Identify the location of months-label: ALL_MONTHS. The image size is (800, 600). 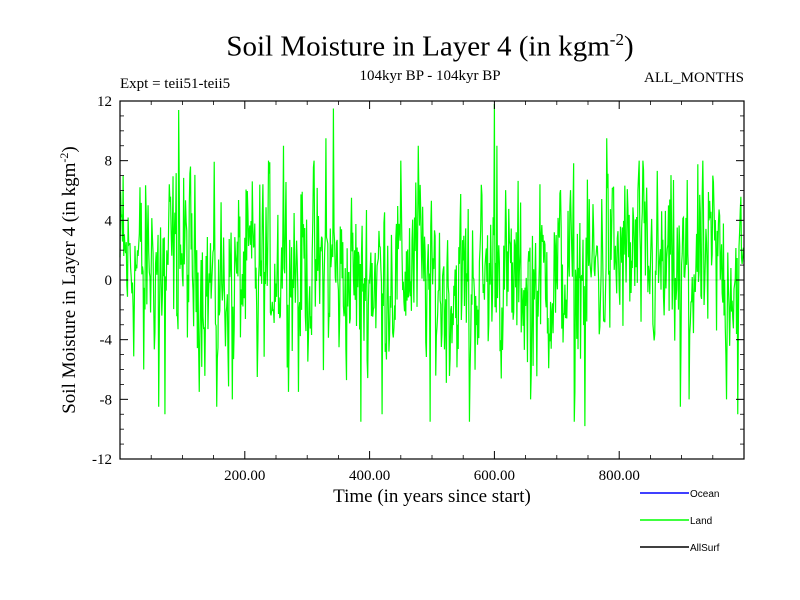
(694, 78).